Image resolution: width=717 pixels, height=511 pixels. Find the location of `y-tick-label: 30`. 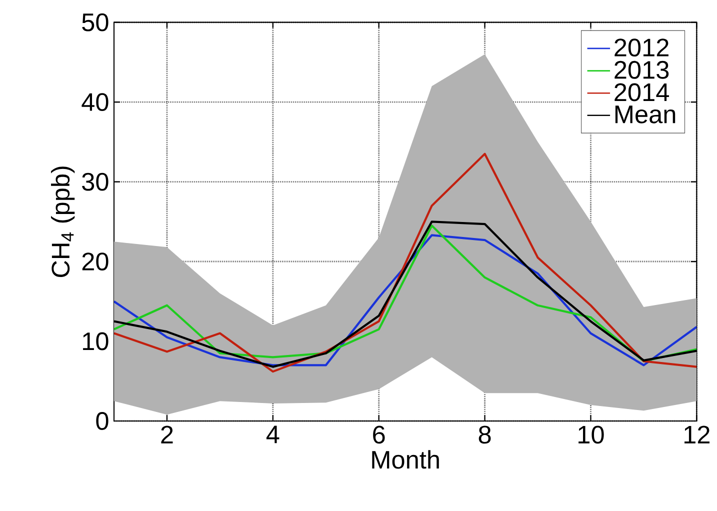

y-tick-label: 30 is located at coordinates (95, 181).